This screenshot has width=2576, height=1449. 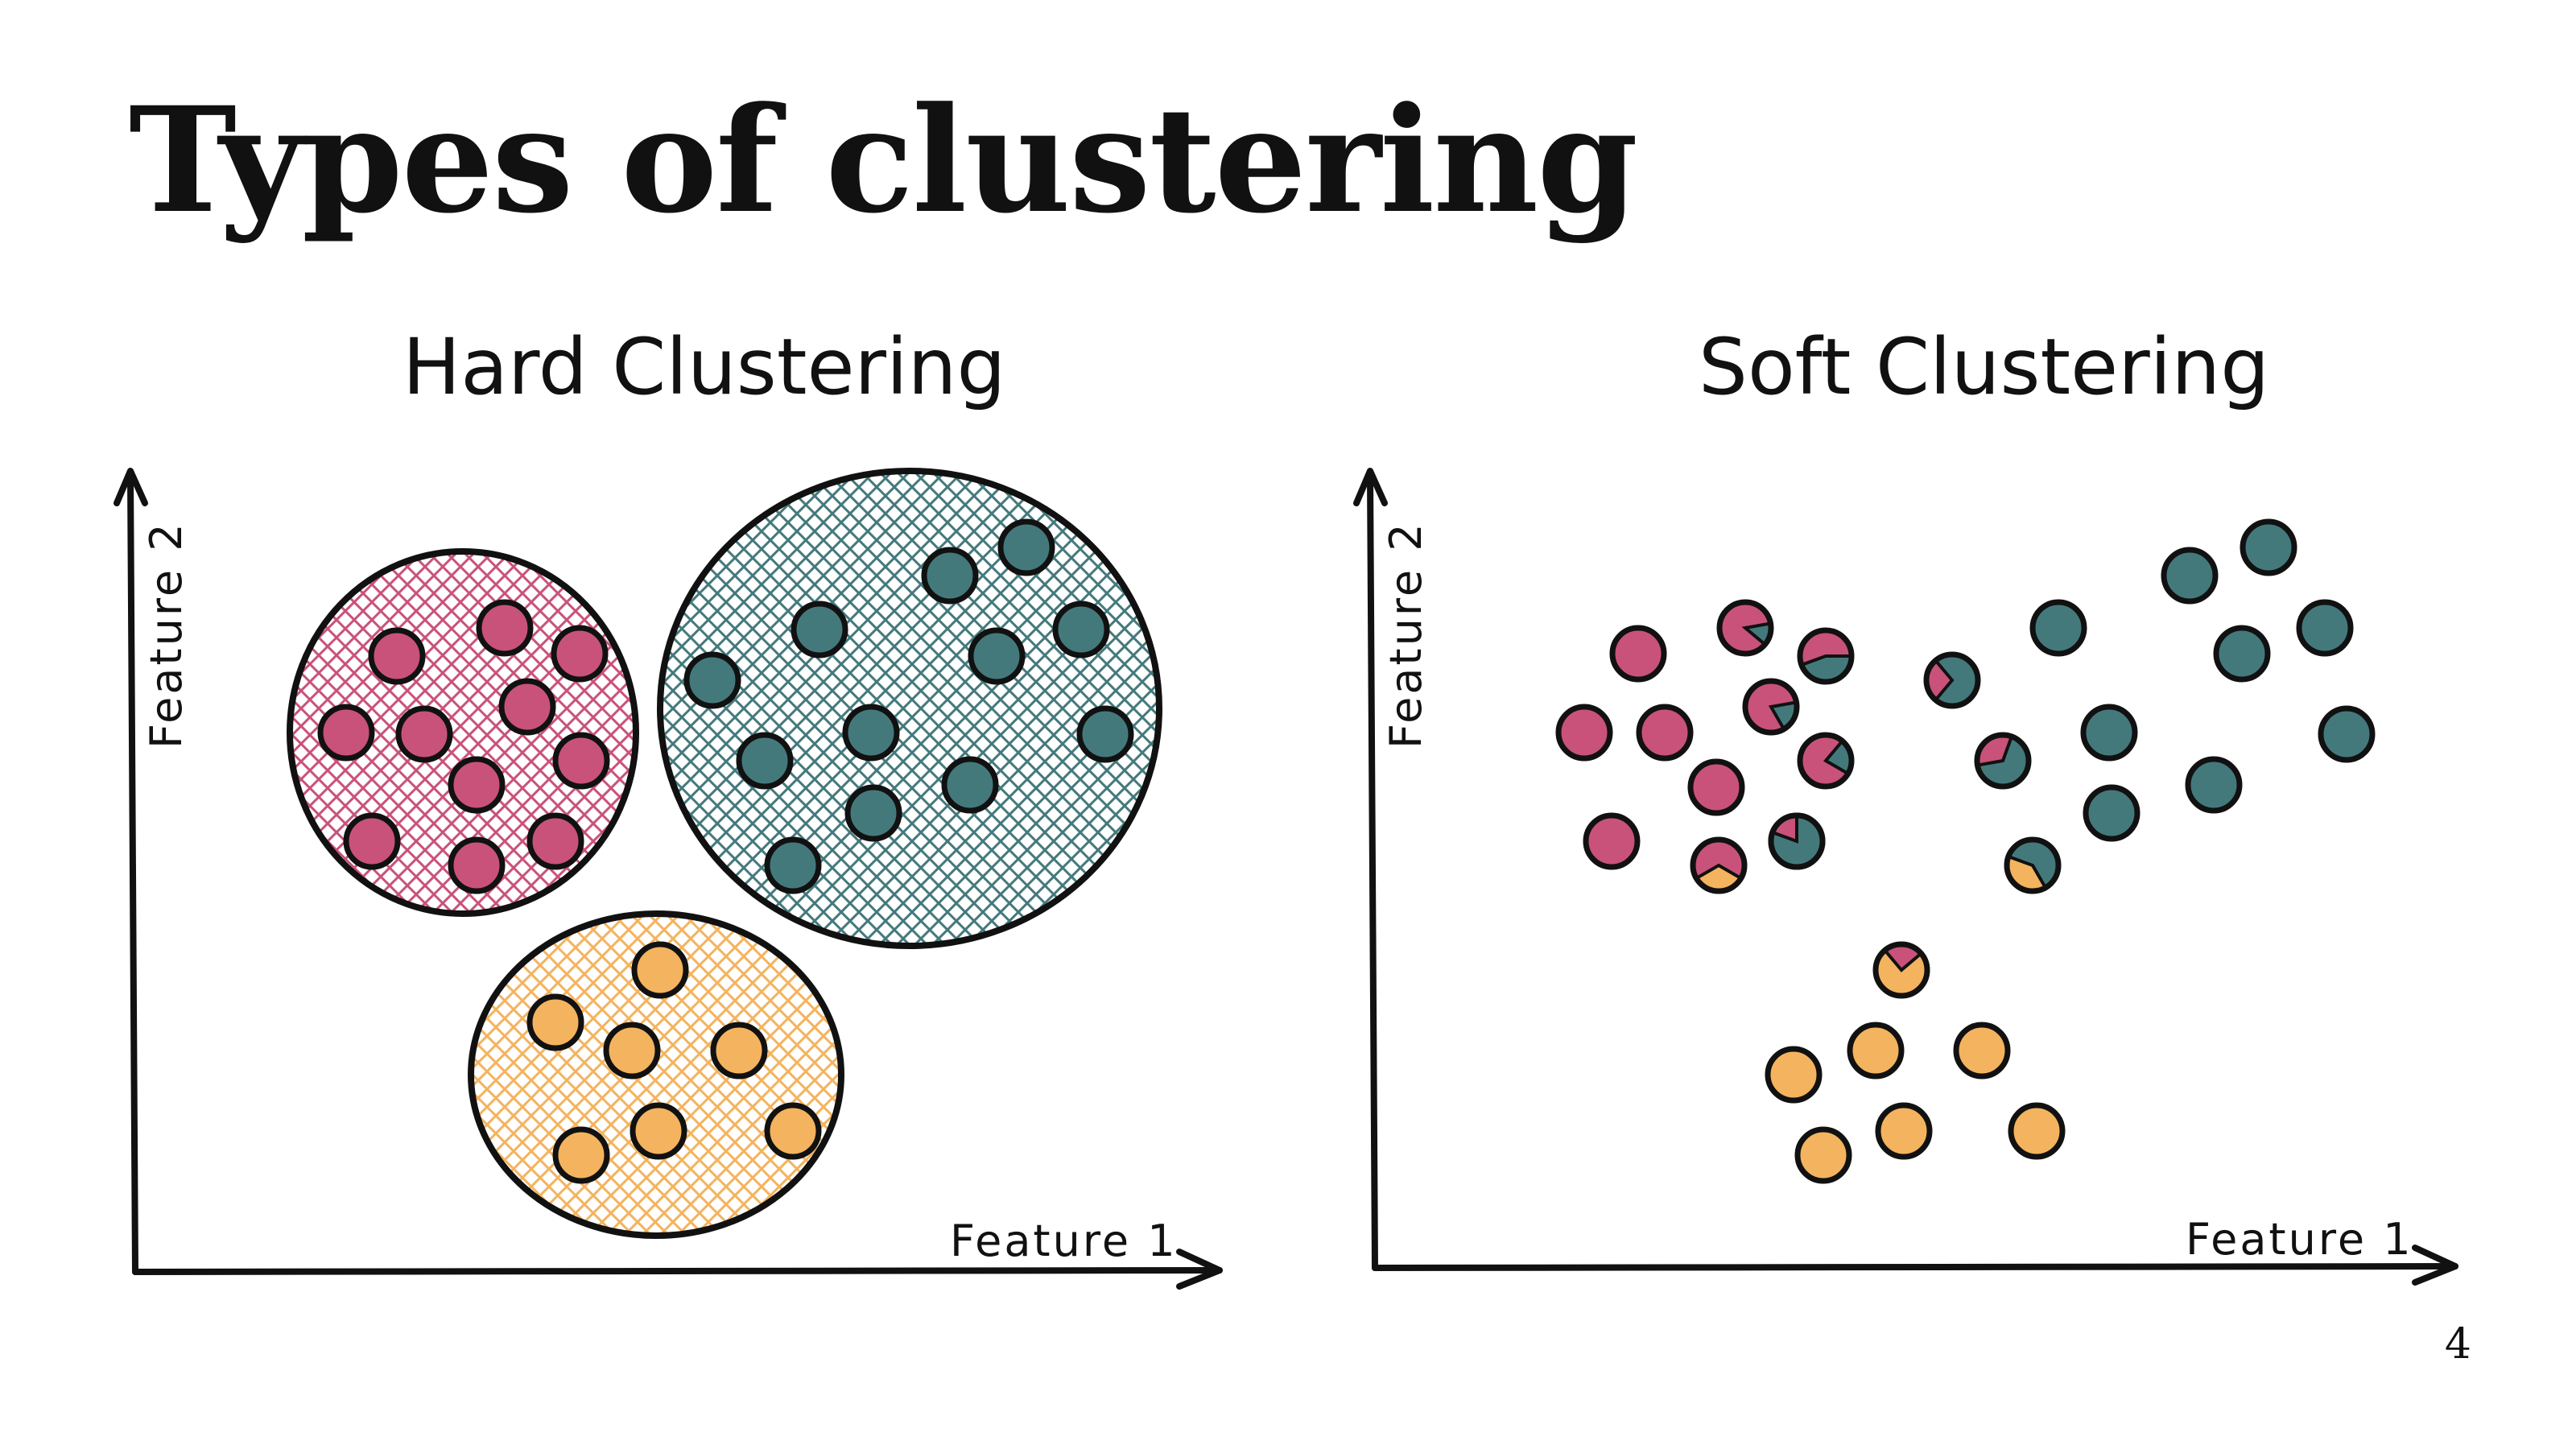 What do you see at coordinates (166, 635) in the screenshot?
I see `hard-y-axis-label: Feature 2` at bounding box center [166, 635].